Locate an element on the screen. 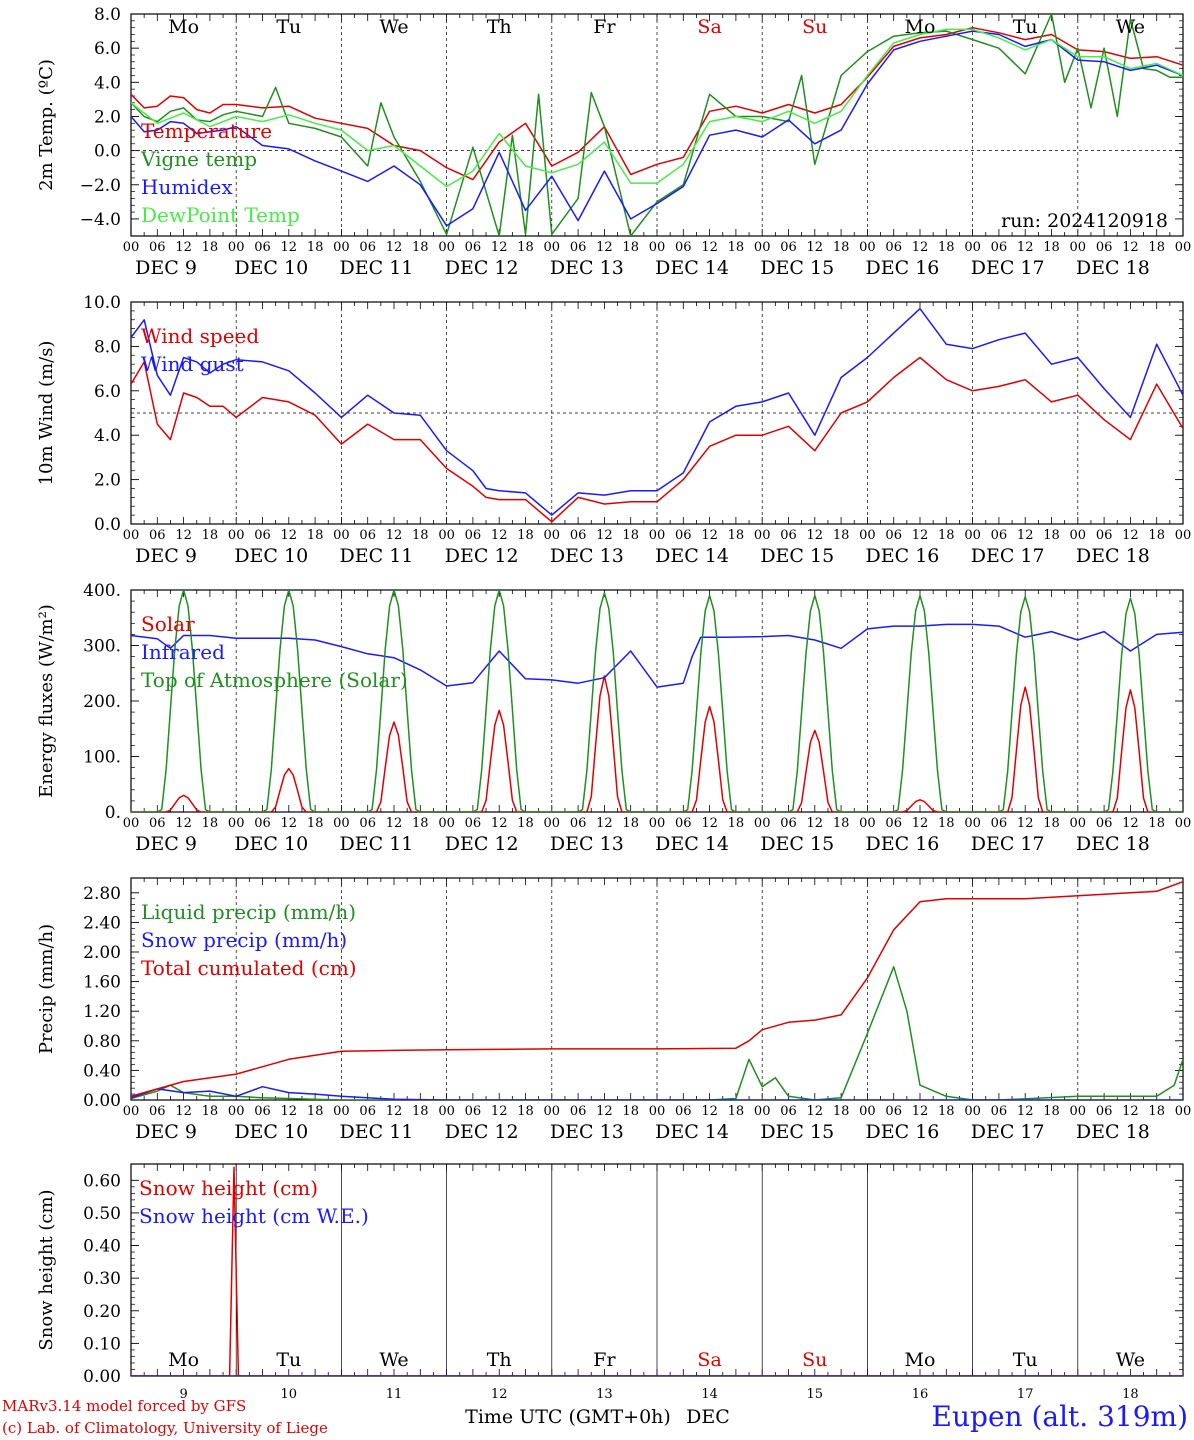 The width and height of the screenshot is (1194, 1440). day-label: DEC 10 is located at coordinates (271, 1132).